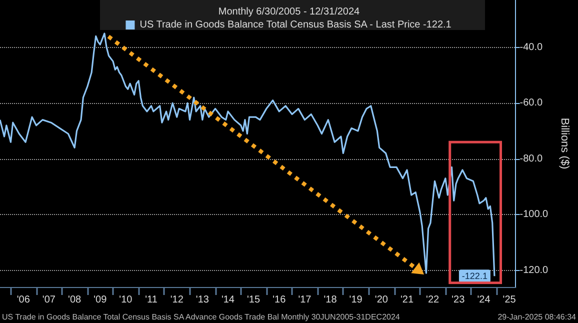  What do you see at coordinates (228, 300) in the screenshot?
I see `x-tick-label: '14` at bounding box center [228, 300].